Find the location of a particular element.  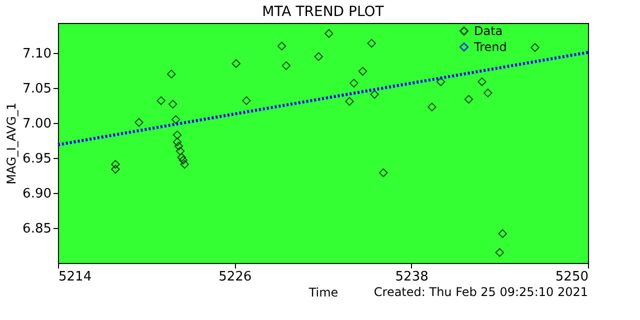

y-axis-title: MAG_I_AVG_1 is located at coordinates (11, 143).